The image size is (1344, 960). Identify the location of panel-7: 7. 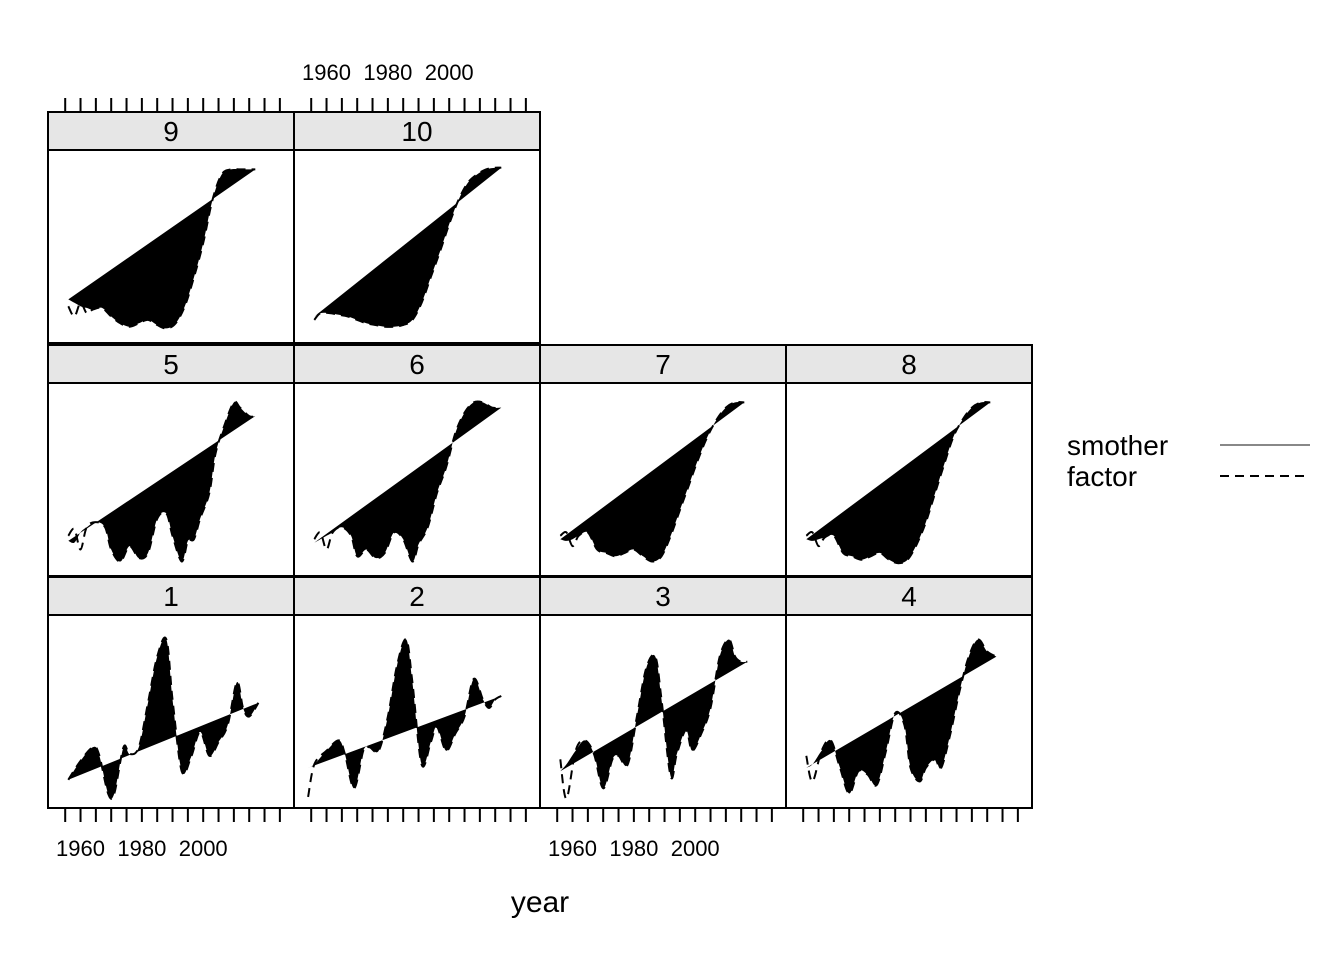
(663, 460).